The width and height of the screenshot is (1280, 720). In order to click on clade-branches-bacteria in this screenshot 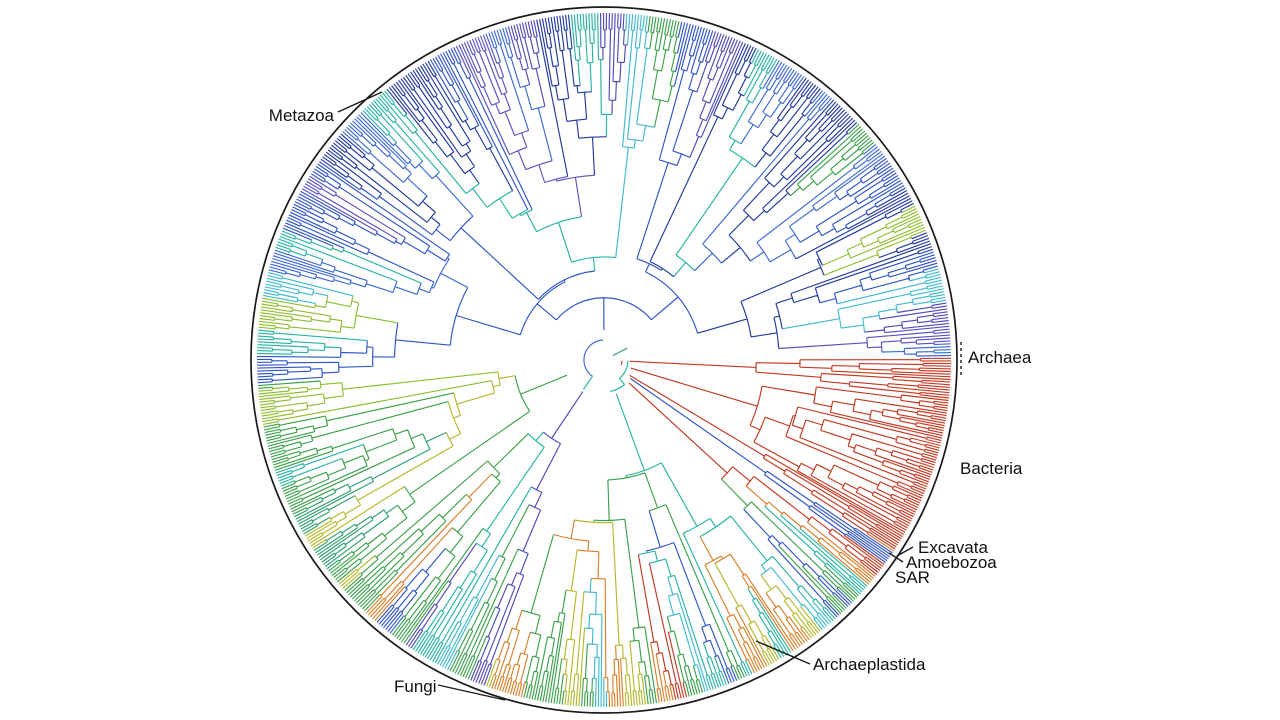, I will do `click(789, 450)`.